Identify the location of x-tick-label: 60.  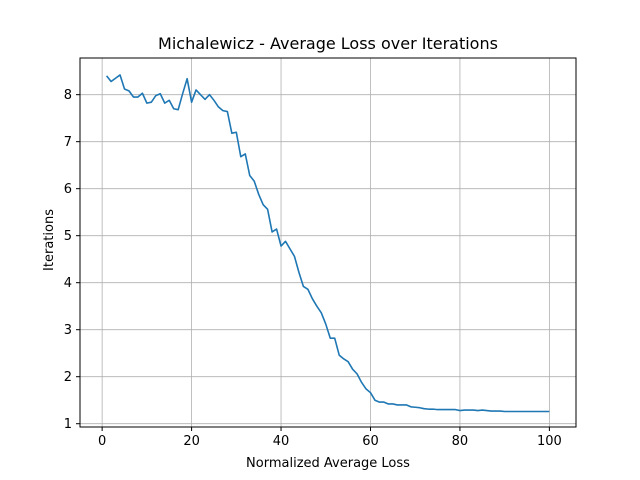
(370, 441).